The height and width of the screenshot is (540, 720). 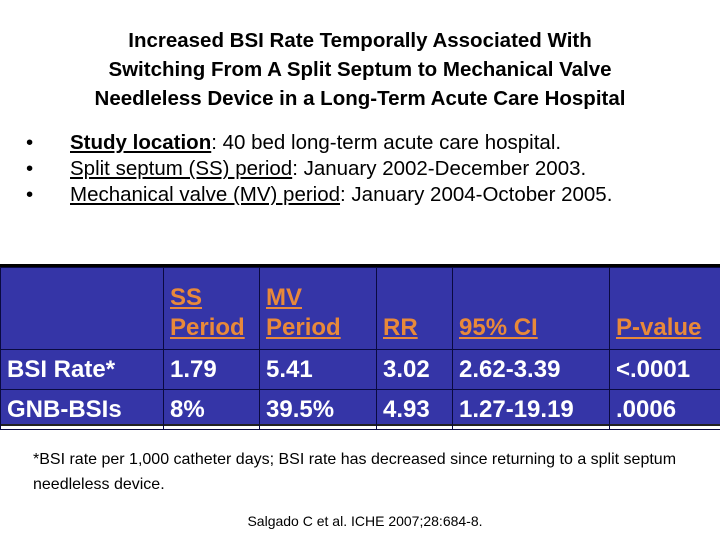 What do you see at coordinates (141, 142) in the screenshot?
I see `bullet-label: Study location` at bounding box center [141, 142].